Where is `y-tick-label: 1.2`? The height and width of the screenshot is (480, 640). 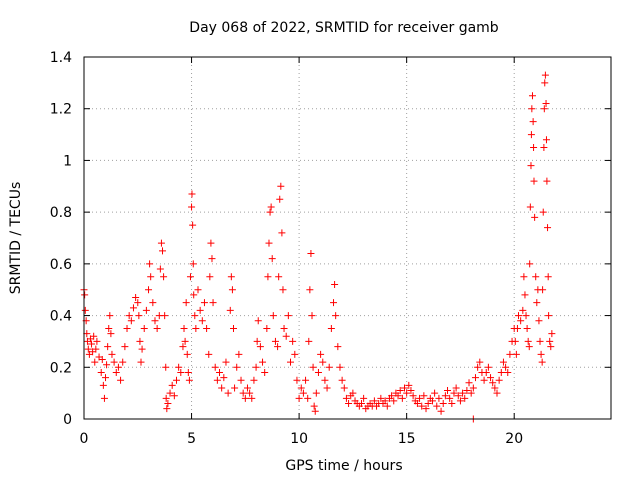
y-tick-label: 1.2 is located at coordinates (61, 110).